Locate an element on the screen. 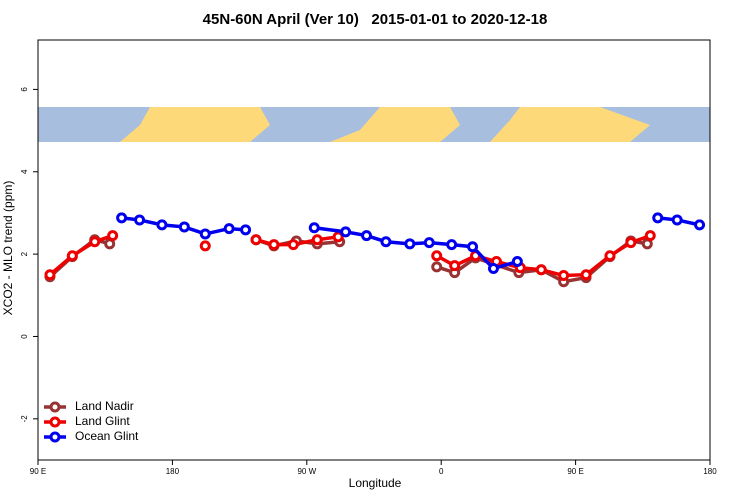  y-tick-label: 0 is located at coordinates (24, 336).